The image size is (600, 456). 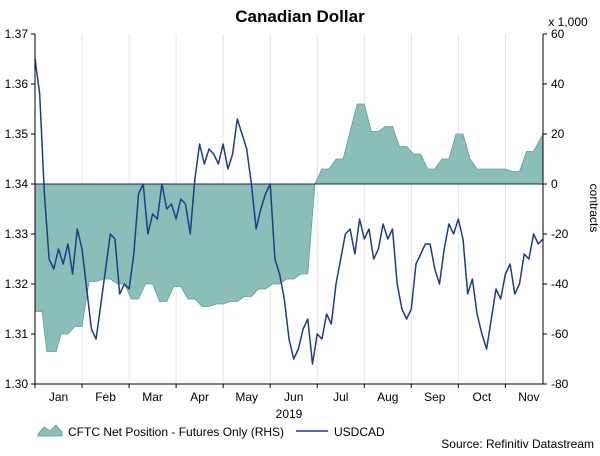 What do you see at coordinates (558, 84) in the screenshot?
I see `right-axis-tick-label: 40` at bounding box center [558, 84].